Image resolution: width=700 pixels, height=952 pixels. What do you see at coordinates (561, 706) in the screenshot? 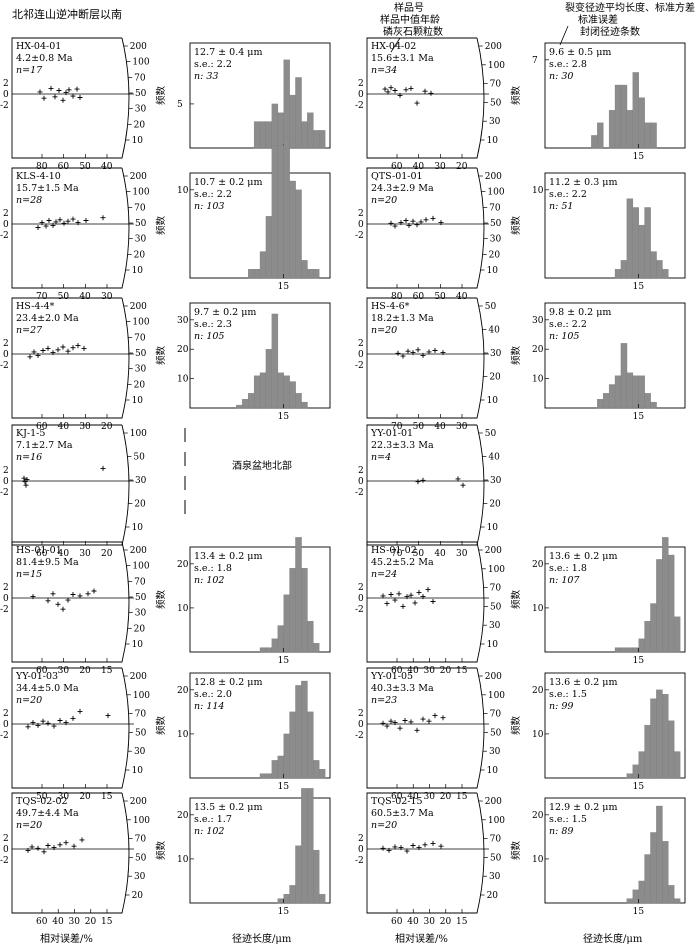
I see `hist-stat: n: 99` at bounding box center [561, 706].